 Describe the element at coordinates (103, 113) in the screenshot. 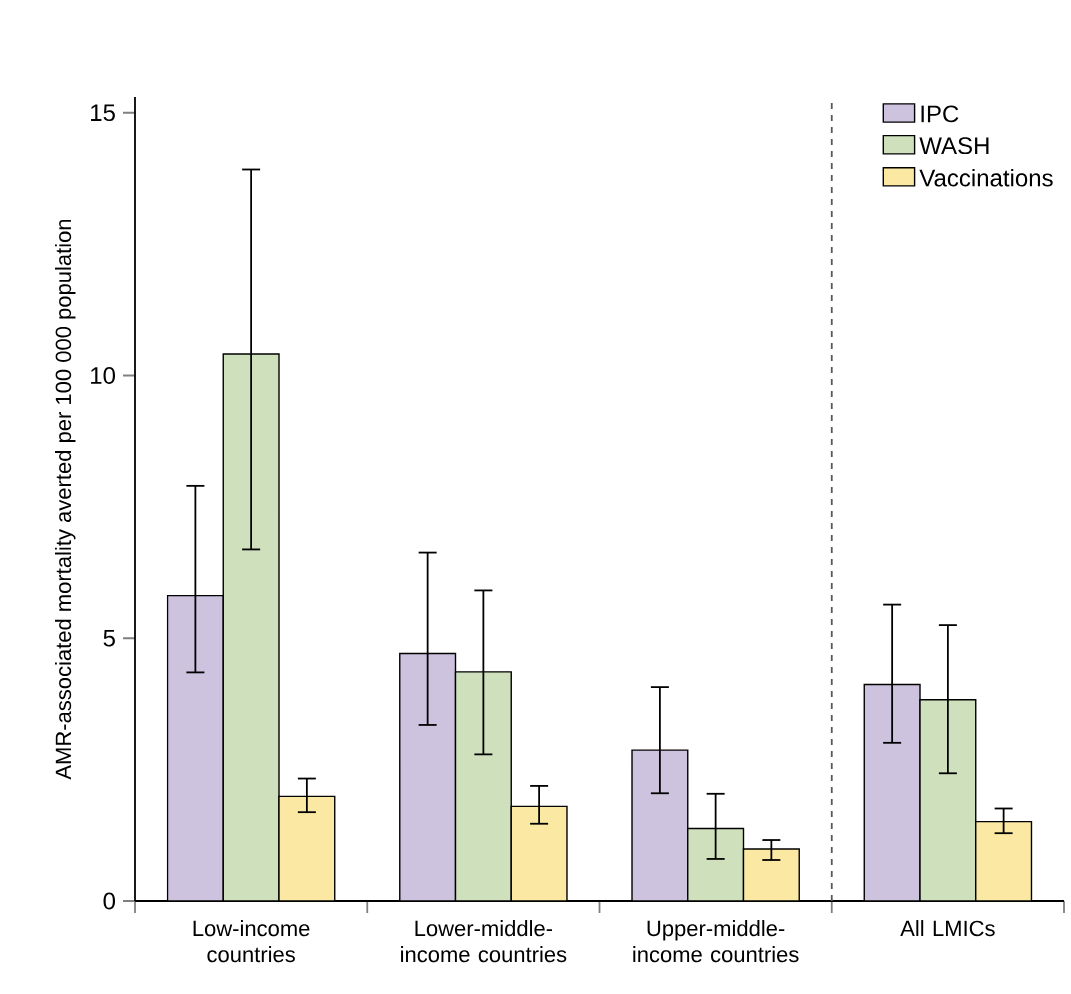

I see `y-tick-label: 15` at that location.